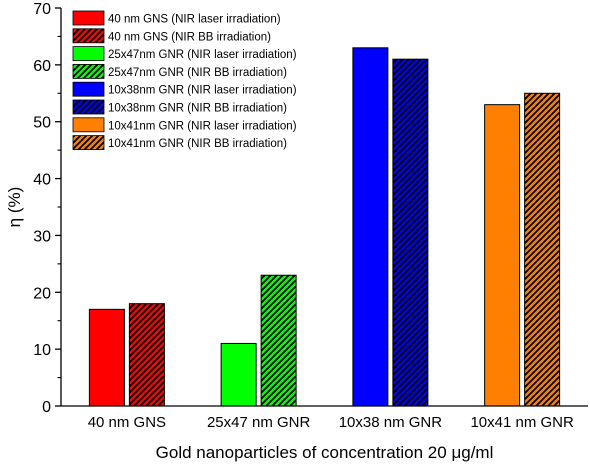 Image resolution: width=590 pixels, height=465 pixels. Describe the element at coordinates (542, 249) in the screenshot. I see `bar-10x41nm-gnr-nir-bb-irradiation` at that location.